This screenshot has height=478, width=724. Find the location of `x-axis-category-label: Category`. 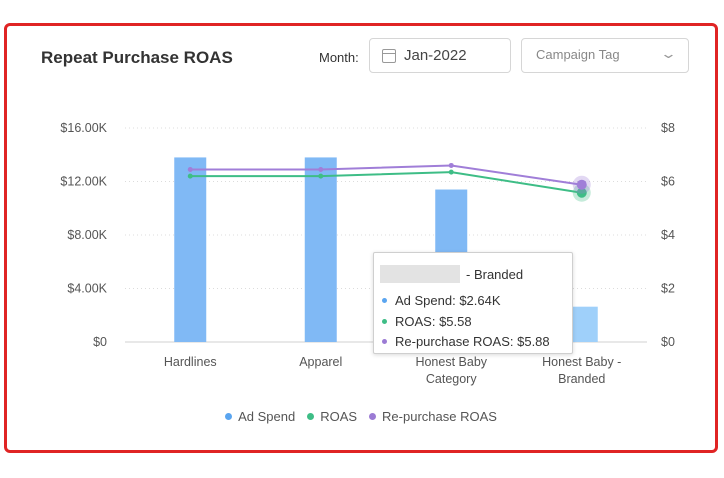

x-axis-category-label: Category is located at coordinates (451, 379).